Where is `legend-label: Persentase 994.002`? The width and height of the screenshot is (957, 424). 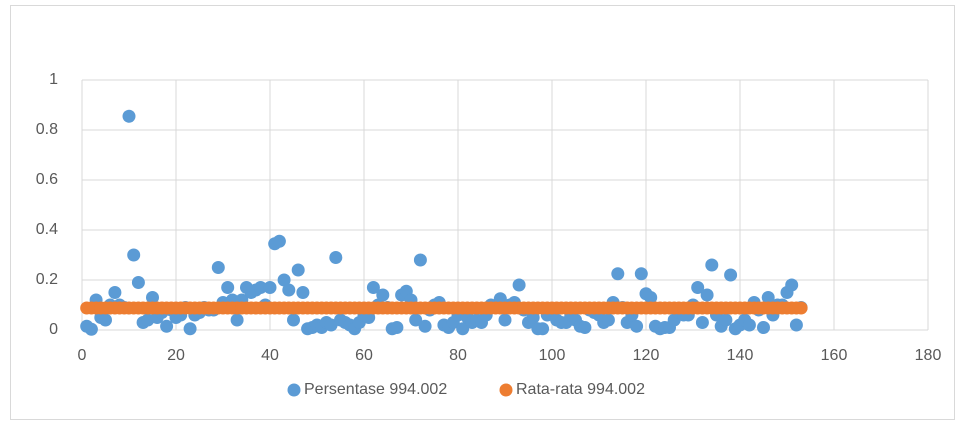 legend-label: Persentase 994.002 is located at coordinates (375, 389).